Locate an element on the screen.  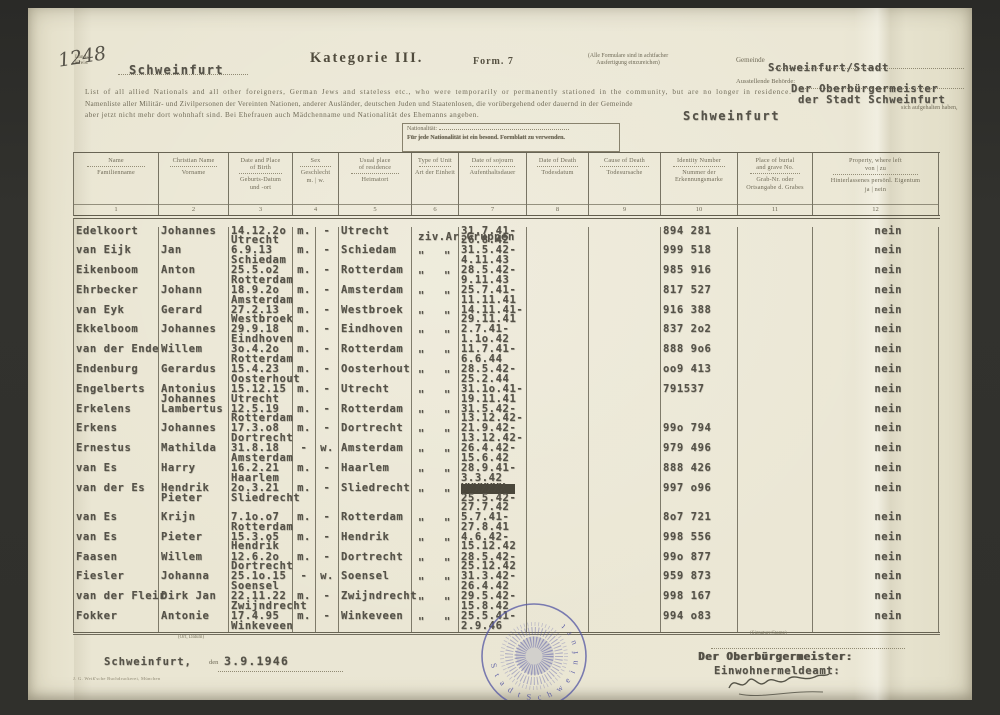
gemeinde-dotted-line is located at coordinates (868, 68).